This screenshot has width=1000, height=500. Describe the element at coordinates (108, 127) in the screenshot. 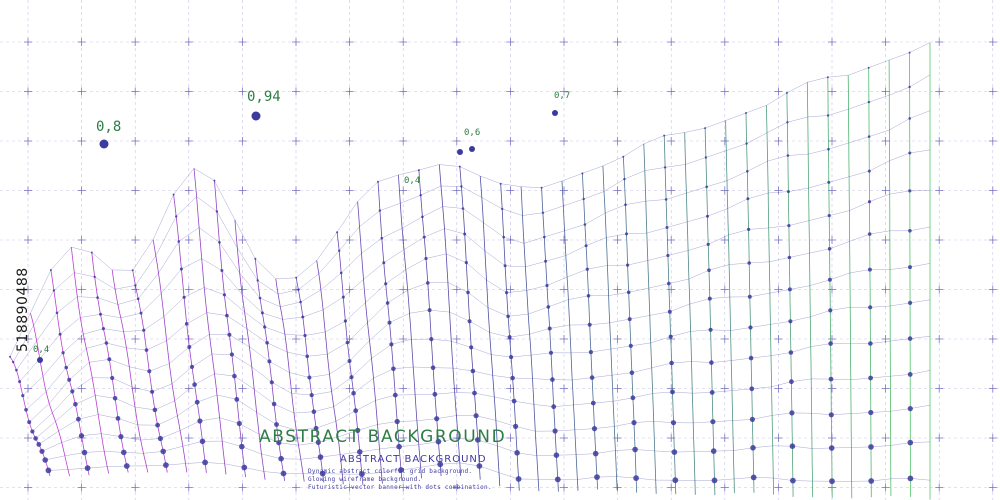

I see `peak-label-0-8: 0,8` at that location.